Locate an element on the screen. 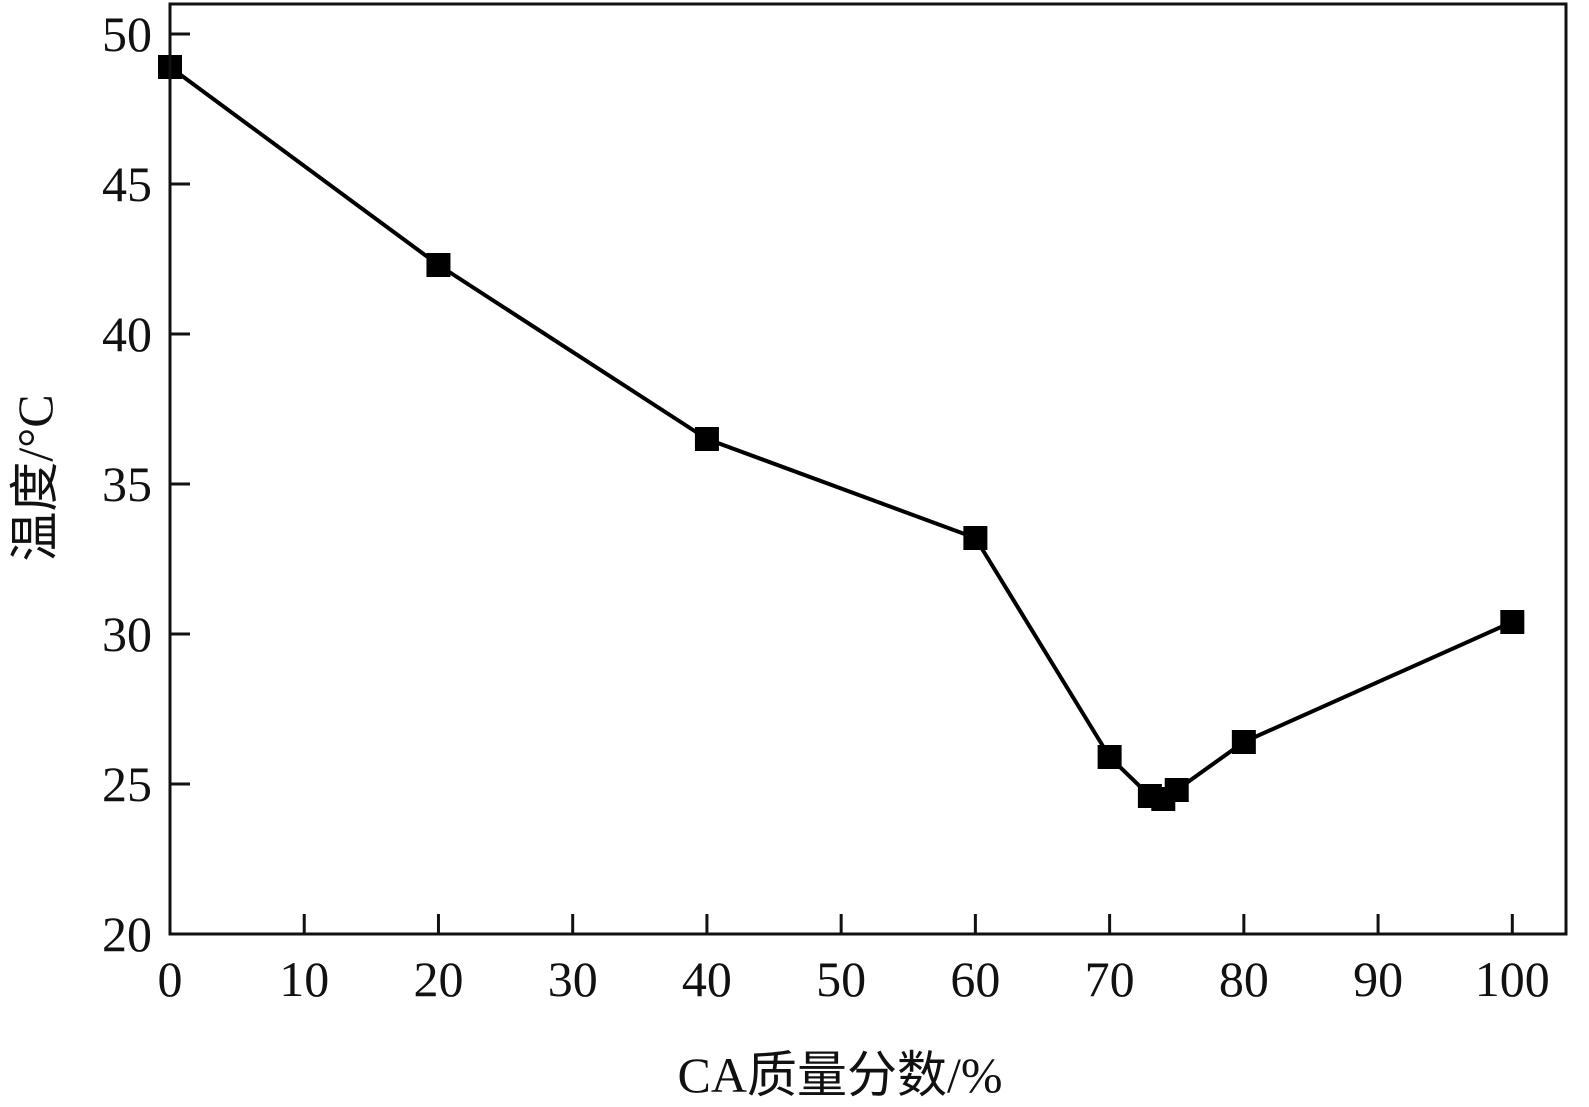  x-tick-label: 0 is located at coordinates (170, 979).